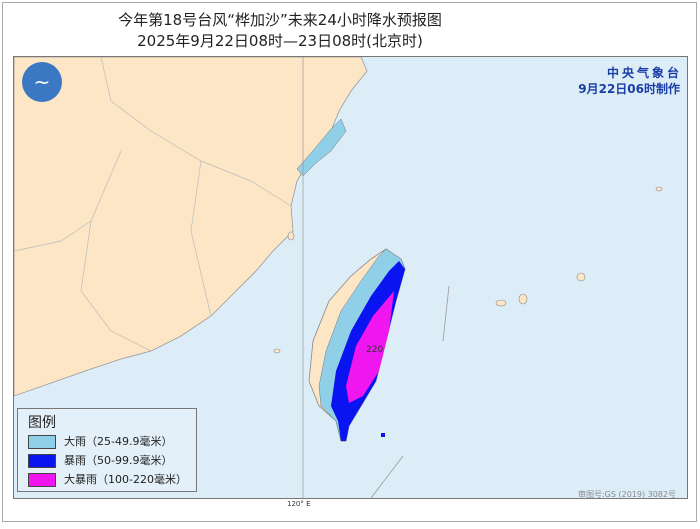 The width and height of the screenshot is (700, 529). What do you see at coordinates (42, 423) in the screenshot?
I see `legend-title: 图例` at bounding box center [42, 423].